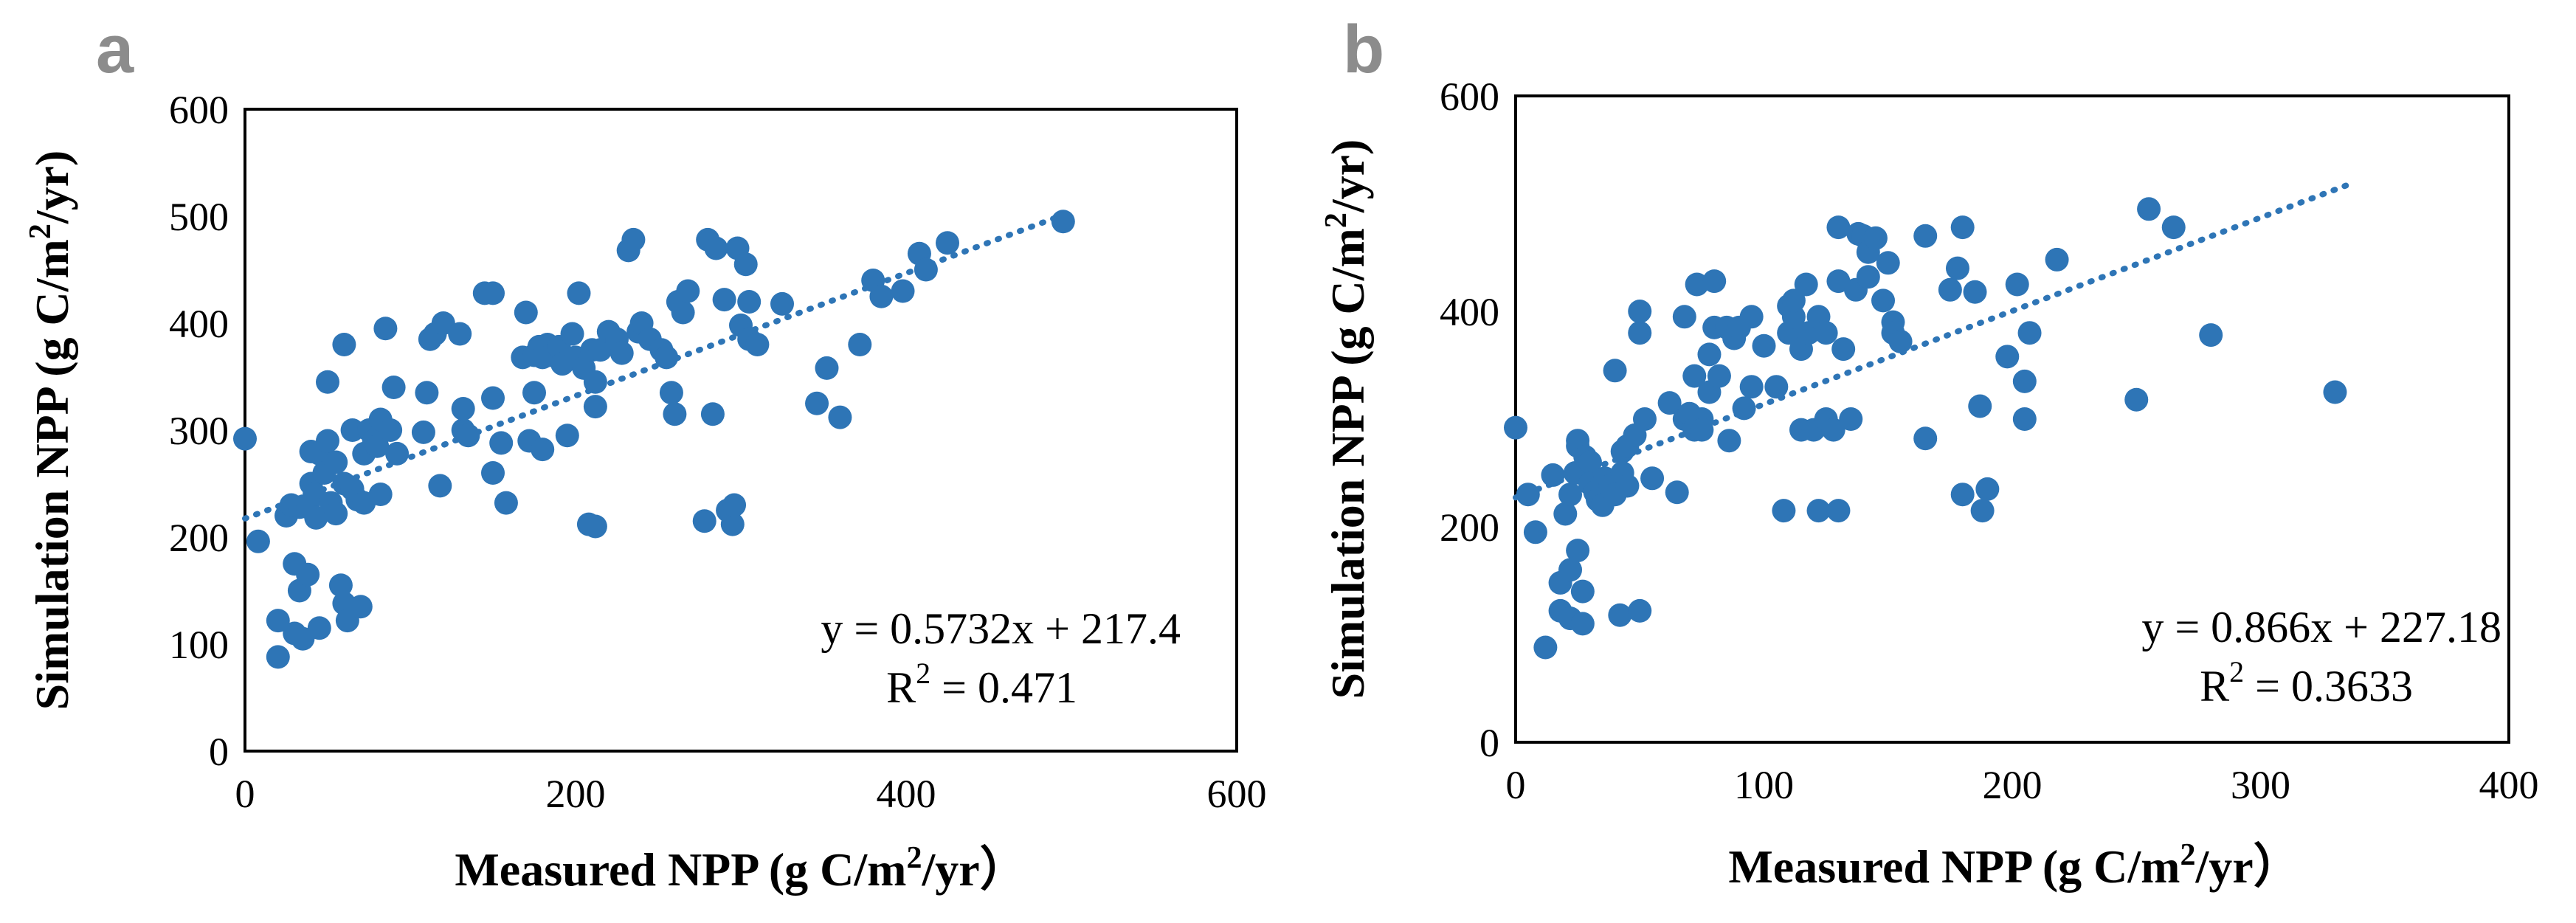 The width and height of the screenshot is (2576, 923). What do you see at coordinates (2013, 785) in the screenshot?
I see `panel-b-x-tick-label: 200` at bounding box center [2013, 785].